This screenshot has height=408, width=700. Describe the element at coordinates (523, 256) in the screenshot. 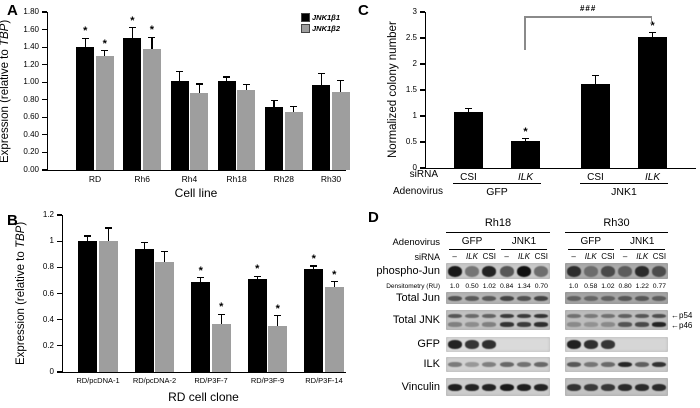

I see `sirna-lane-label: ILK` at that location.